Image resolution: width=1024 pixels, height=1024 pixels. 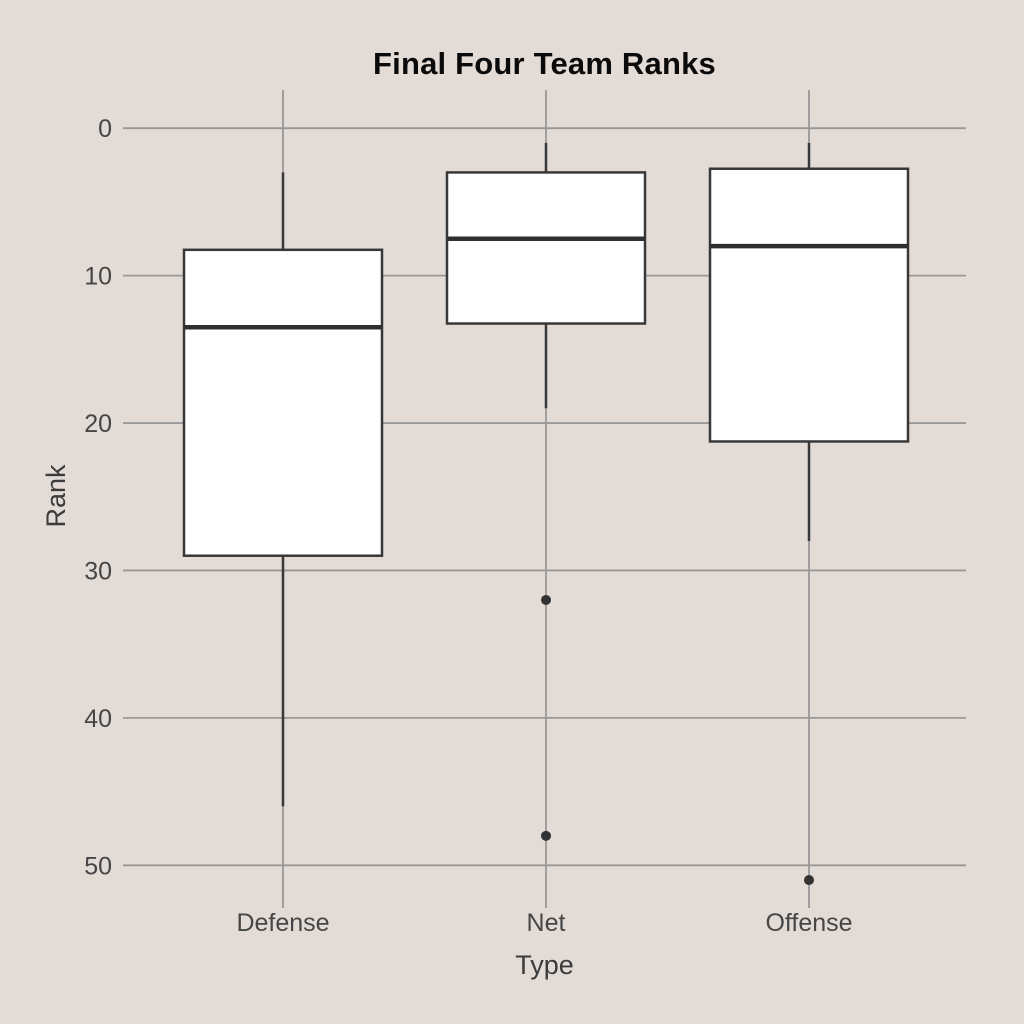 I want to click on y-tick-label-30: 30, so click(x=98, y=571).